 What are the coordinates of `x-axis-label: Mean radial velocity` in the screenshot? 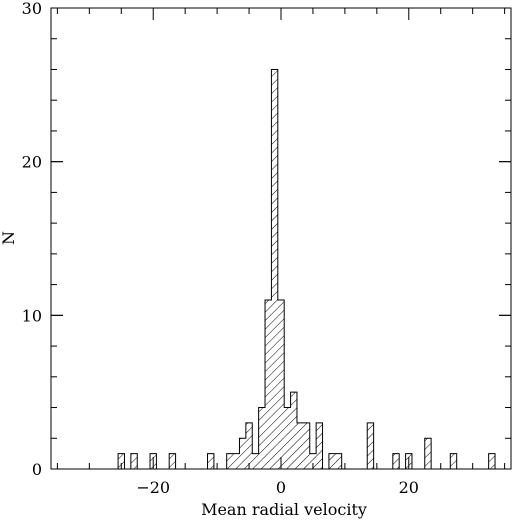 It's located at (284, 509).